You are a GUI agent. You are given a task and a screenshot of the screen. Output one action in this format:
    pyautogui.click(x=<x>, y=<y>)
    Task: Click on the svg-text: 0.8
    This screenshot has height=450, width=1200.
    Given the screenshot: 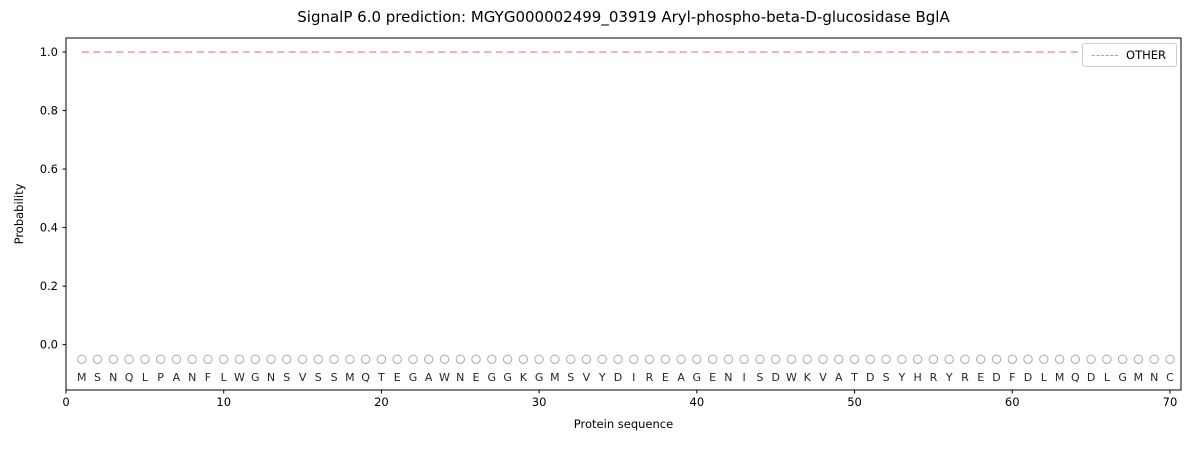 What is the action you would take?
    pyautogui.click(x=49, y=111)
    